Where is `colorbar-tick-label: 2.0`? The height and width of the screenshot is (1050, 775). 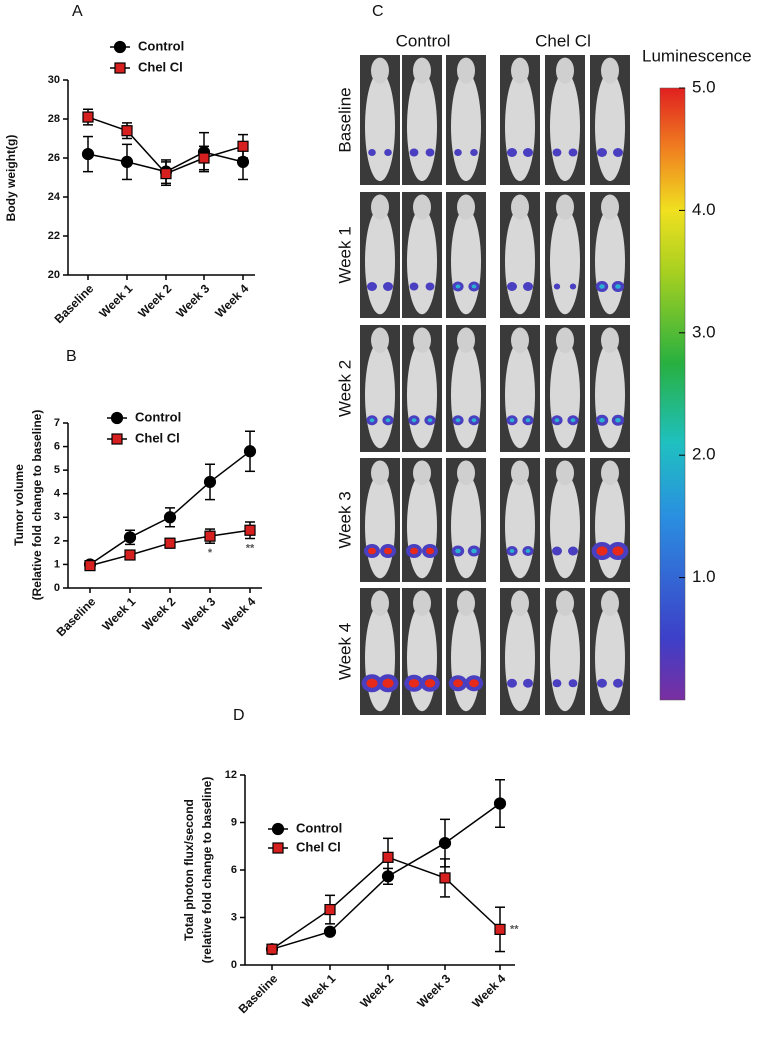 colorbar-tick-label: 2.0 is located at coordinates (704, 454).